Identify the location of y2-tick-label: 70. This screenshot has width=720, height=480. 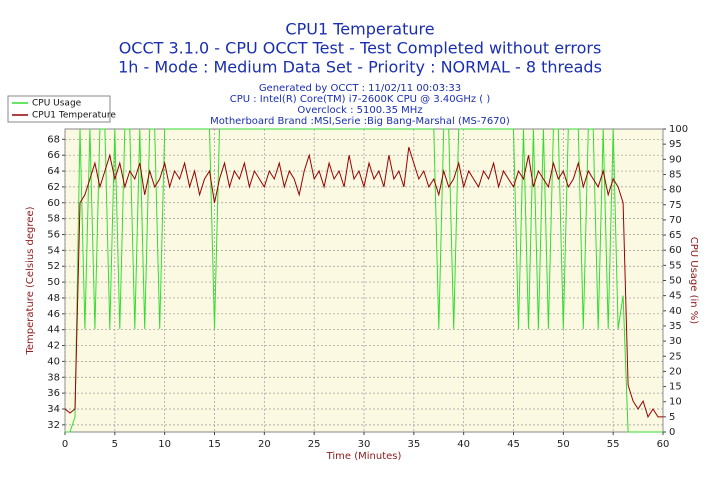
(675, 220).